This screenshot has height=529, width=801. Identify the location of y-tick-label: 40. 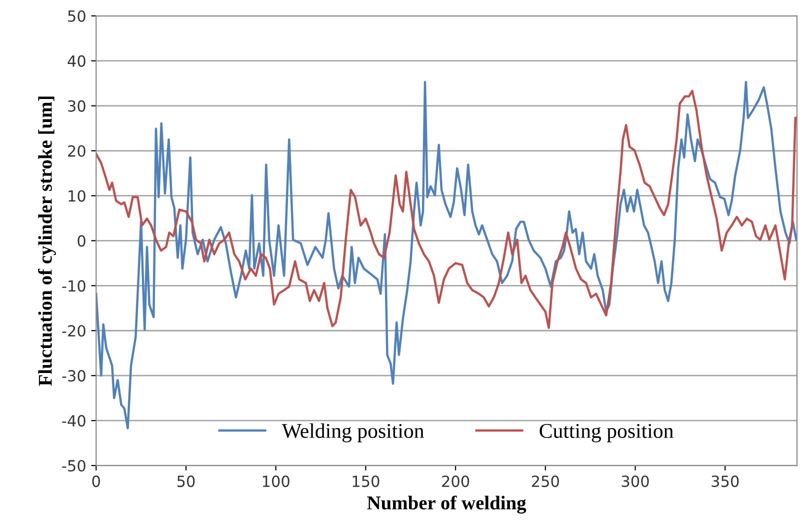
(77, 61).